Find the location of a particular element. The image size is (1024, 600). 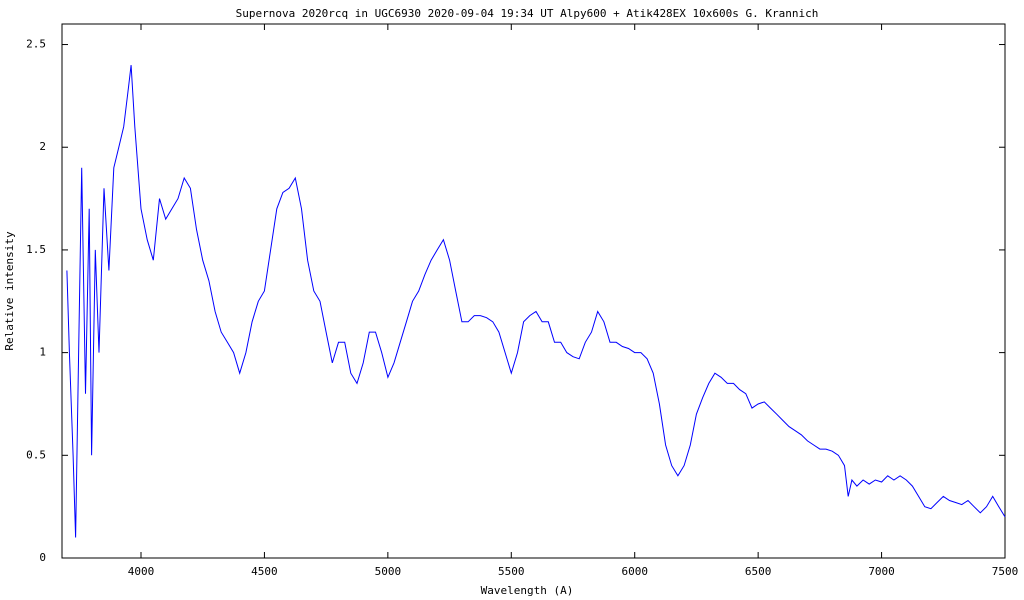

x-tick-label: 4000 is located at coordinates (141, 571).